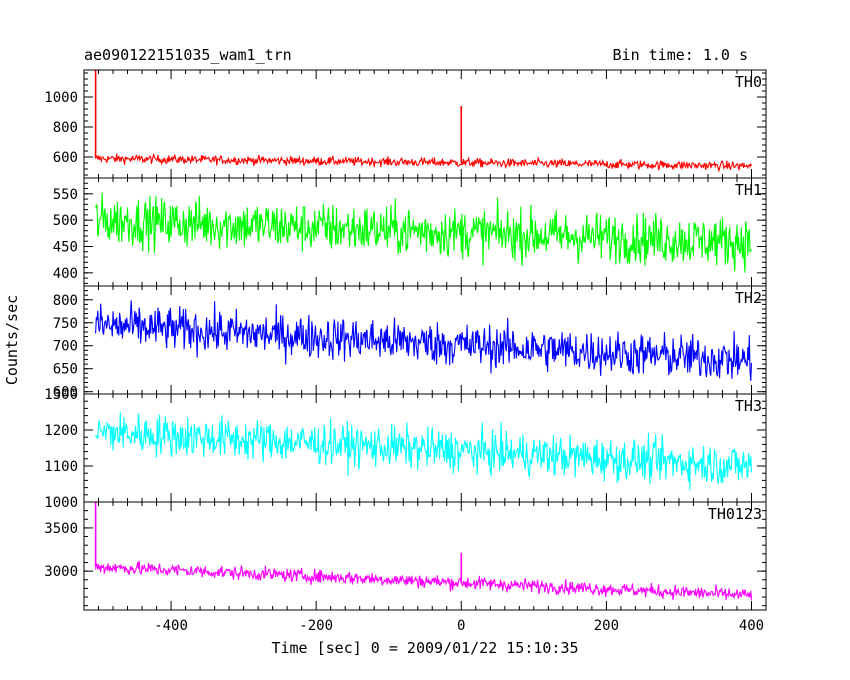 The height and width of the screenshot is (680, 850). I want to click on x-tick-labels: -400 -200 0 200 400, so click(459, 626).